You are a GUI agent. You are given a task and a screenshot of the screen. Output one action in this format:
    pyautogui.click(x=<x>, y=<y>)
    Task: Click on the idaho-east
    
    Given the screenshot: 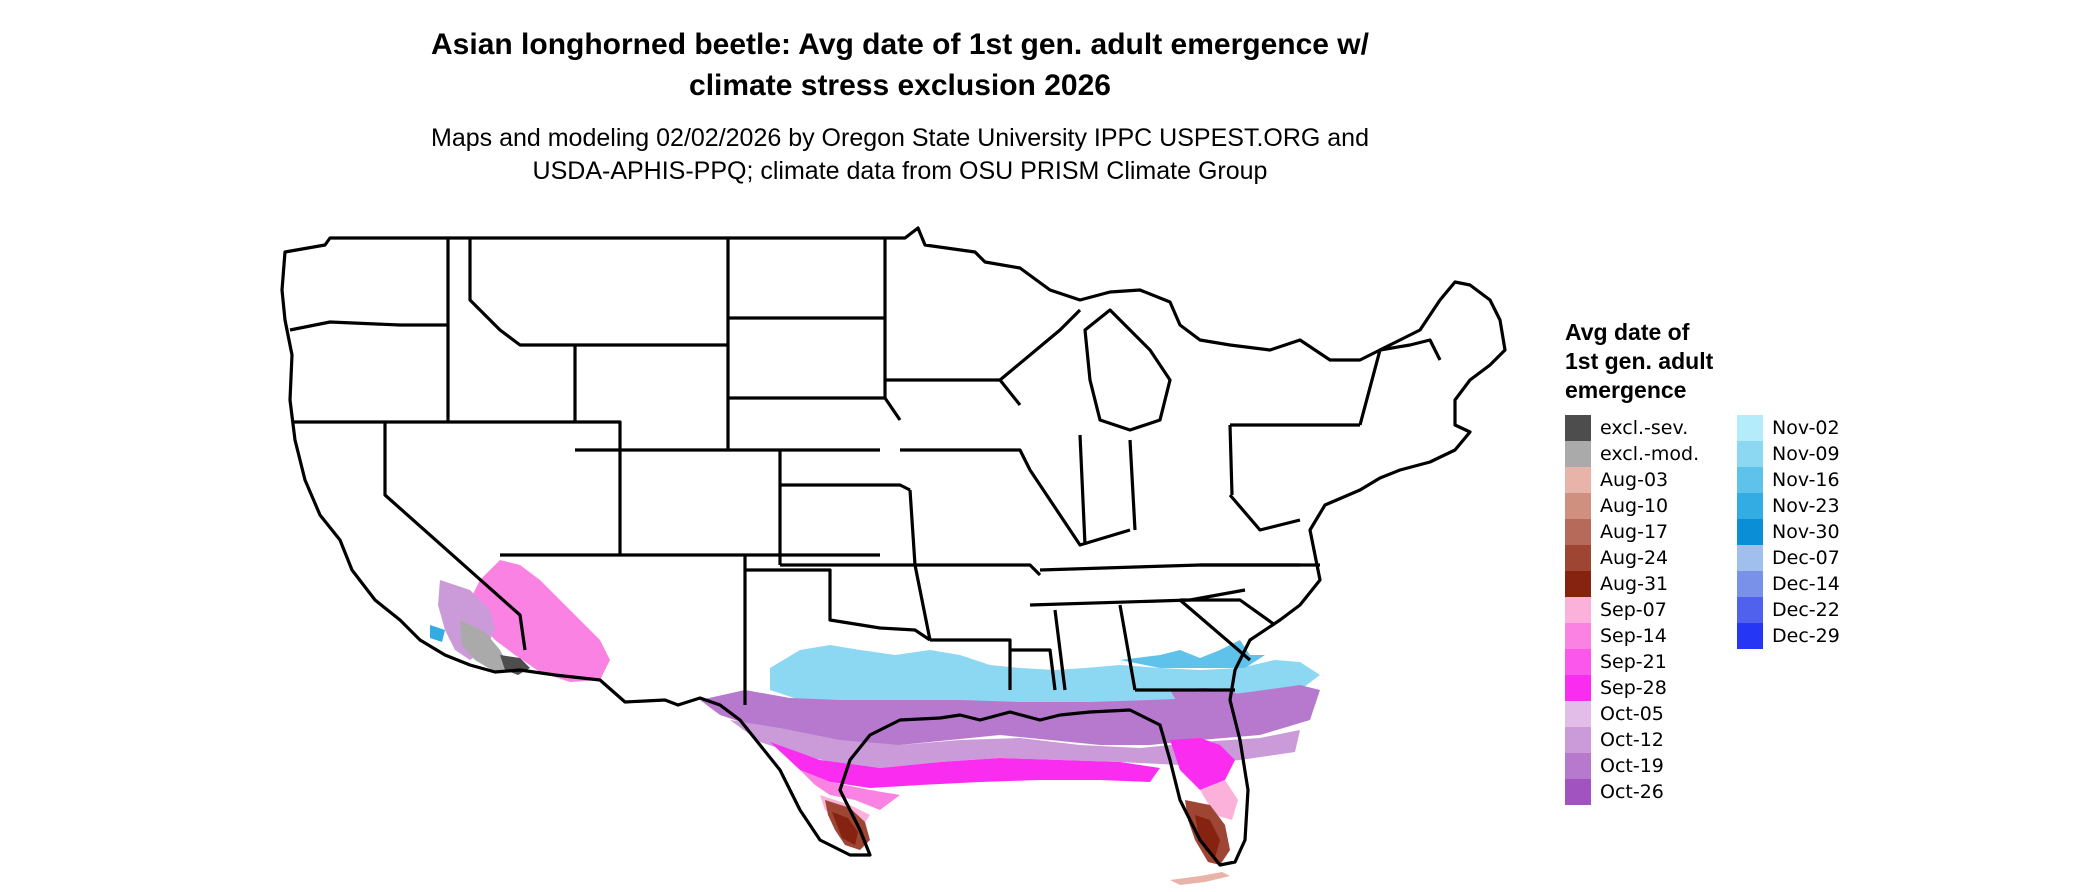 What is the action you would take?
    pyautogui.click(x=522, y=330)
    